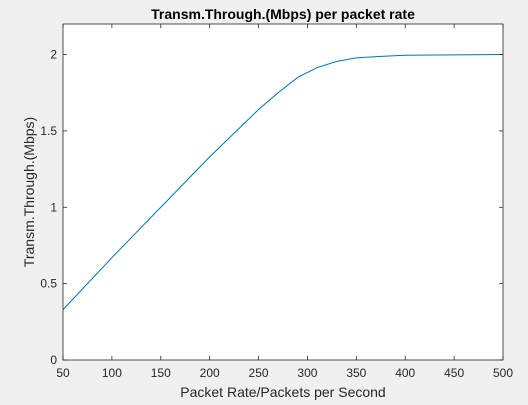  I want to click on x-tick-label: 400, so click(405, 373).